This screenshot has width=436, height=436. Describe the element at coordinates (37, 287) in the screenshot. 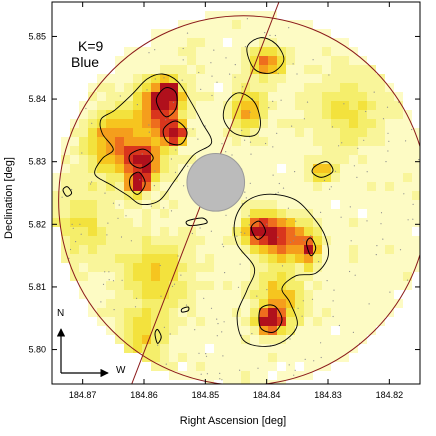

I see `y-tick-label: 5.81` at that location.